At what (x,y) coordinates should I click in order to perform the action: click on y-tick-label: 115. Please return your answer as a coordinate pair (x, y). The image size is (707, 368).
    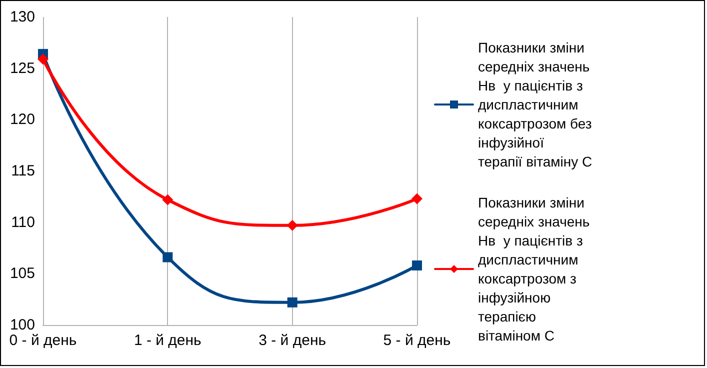
    Looking at the image, I should click on (23, 171).